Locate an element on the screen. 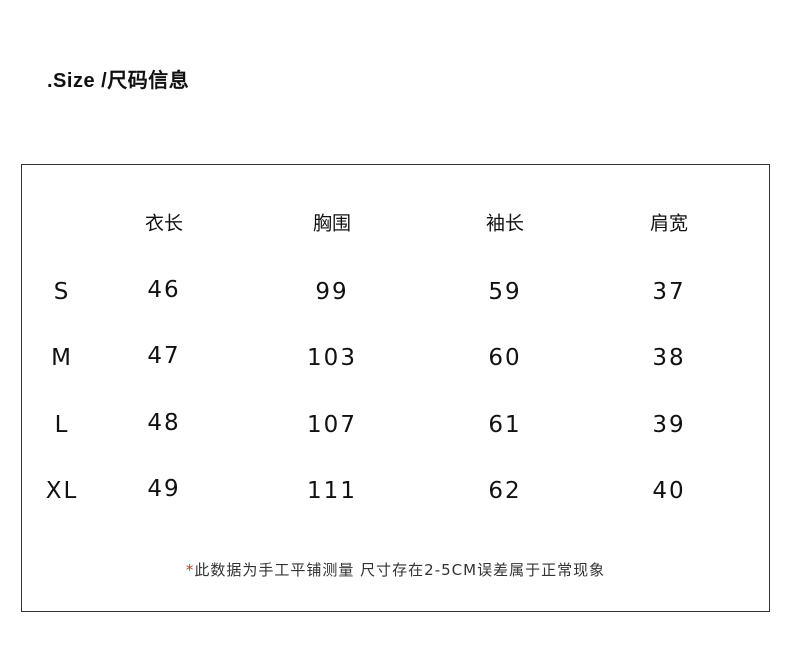  table-cell: 59 is located at coordinates (505, 292).